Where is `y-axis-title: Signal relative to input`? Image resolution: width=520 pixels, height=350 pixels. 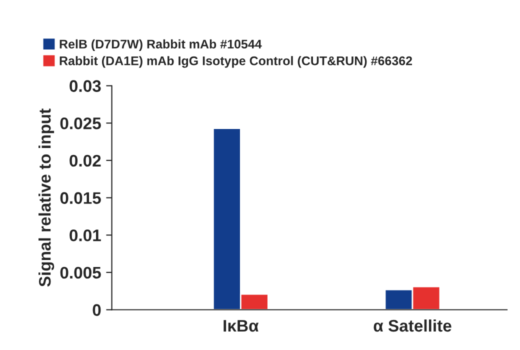 y-axis-title: Signal relative to input is located at coordinates (46, 197).